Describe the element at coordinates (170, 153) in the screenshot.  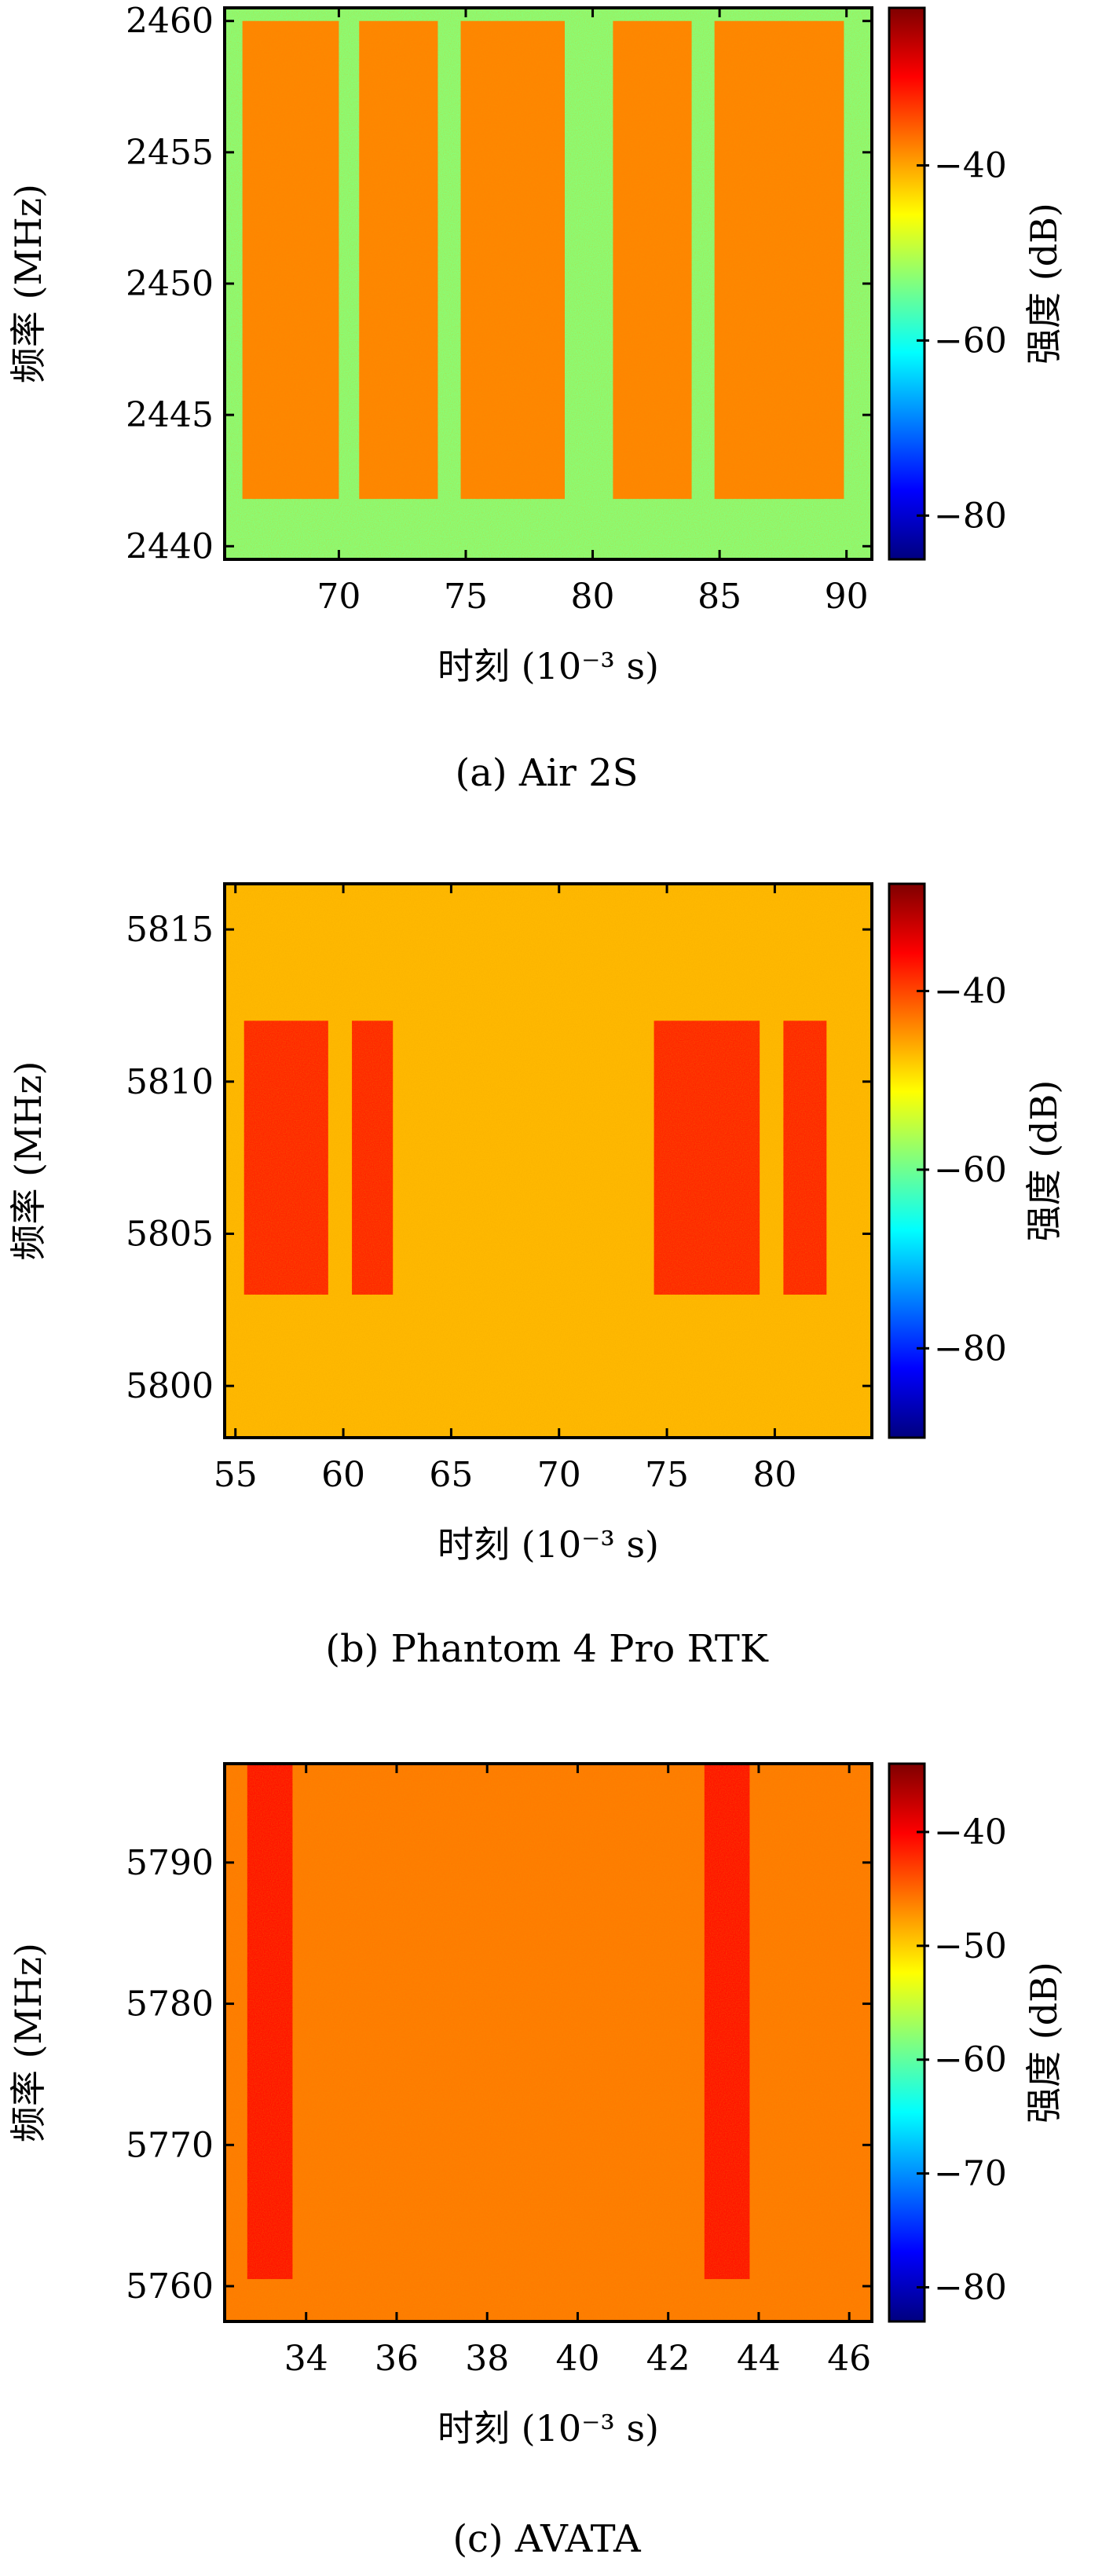
I see `y-tick-label: 2455` at that location.